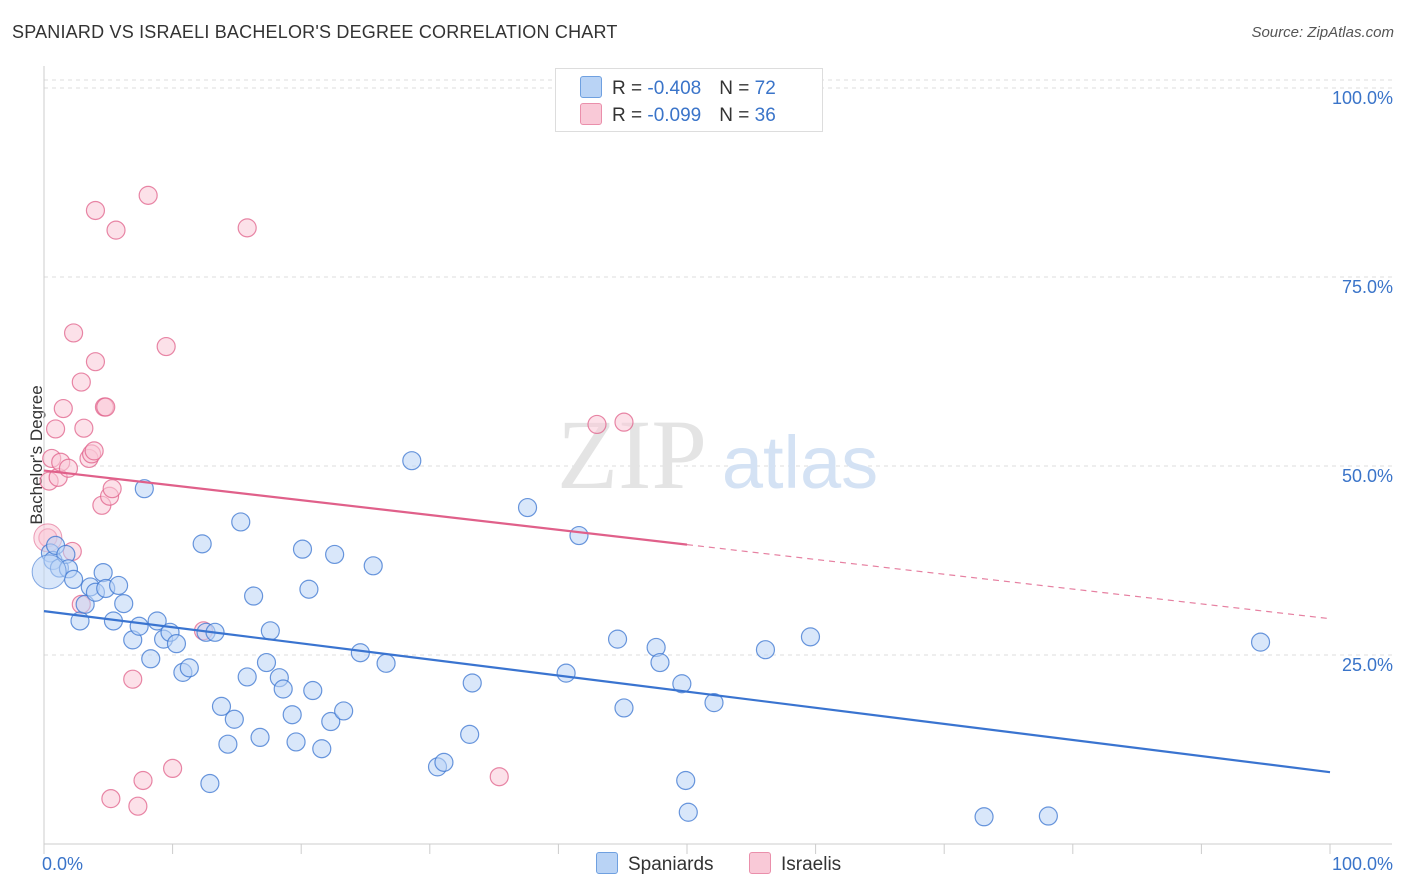  I want to click on legend-label-spaniards: Spaniards, so click(671, 864).